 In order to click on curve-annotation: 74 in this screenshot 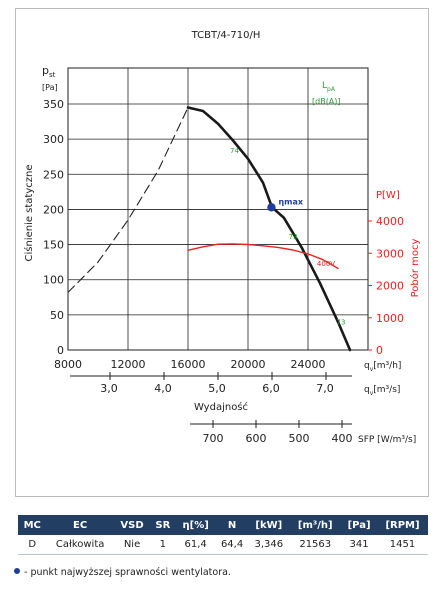, I will do `click(234, 151)`.